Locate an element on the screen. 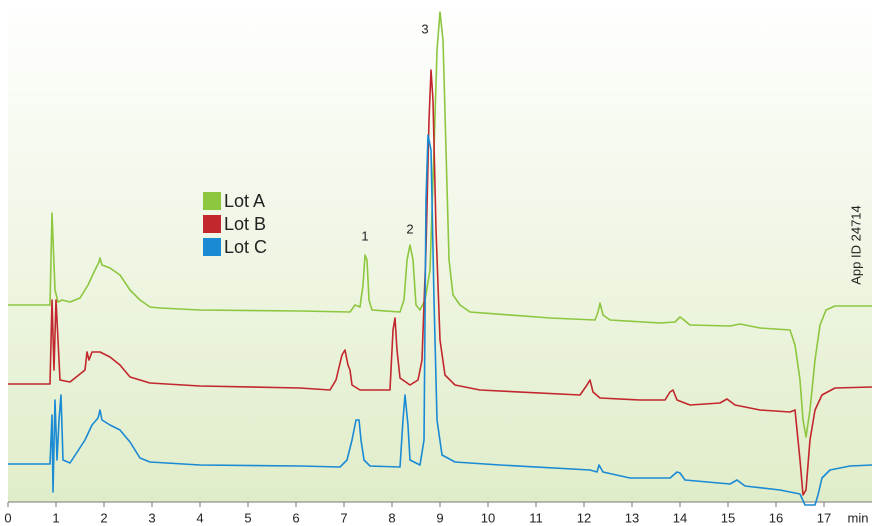  x-tick-label: 11 is located at coordinates (536, 517).